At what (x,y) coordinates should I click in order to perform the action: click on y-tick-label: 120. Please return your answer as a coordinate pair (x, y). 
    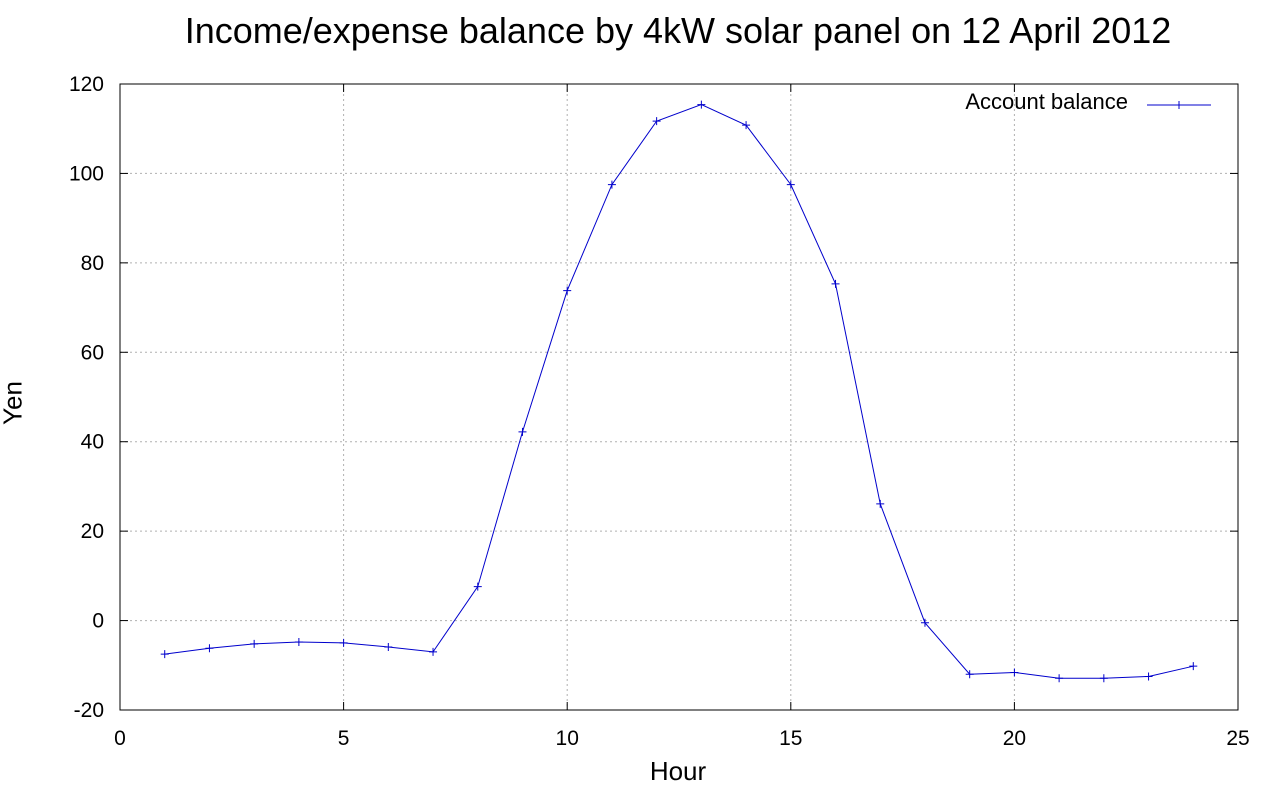
    Looking at the image, I should click on (86, 84).